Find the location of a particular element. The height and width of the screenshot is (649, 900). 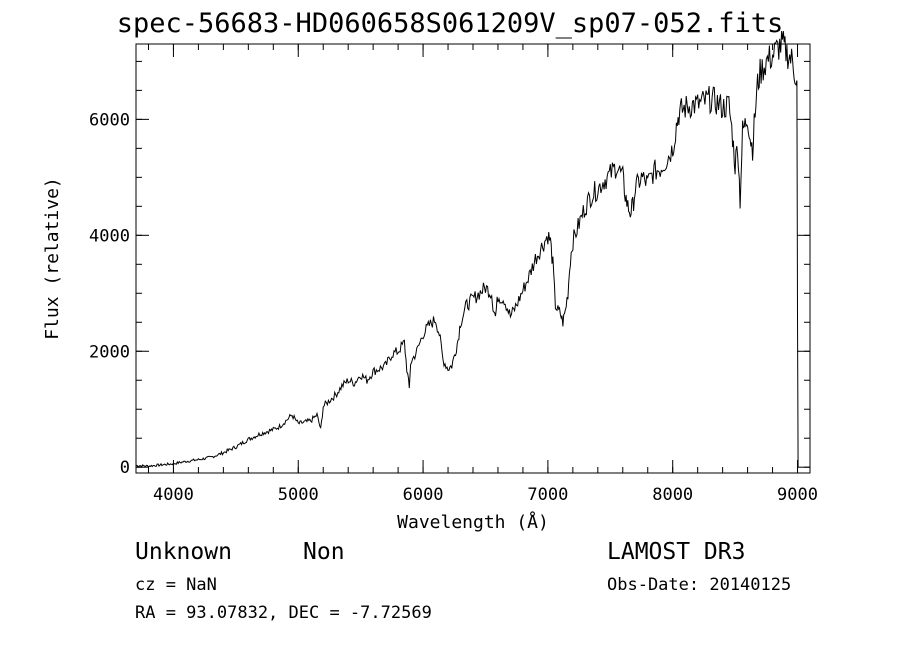

x-tick-label: 8000 is located at coordinates (672, 495).